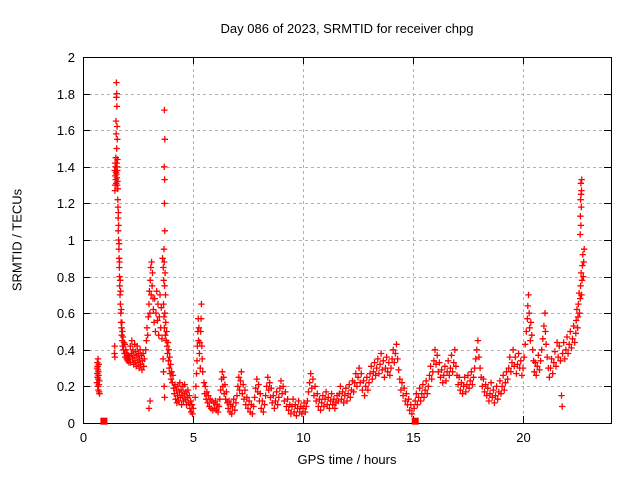 Image resolution: width=640 pixels, height=480 pixels. What do you see at coordinates (83, 437) in the screenshot?
I see `x-tick-label: 0` at bounding box center [83, 437].